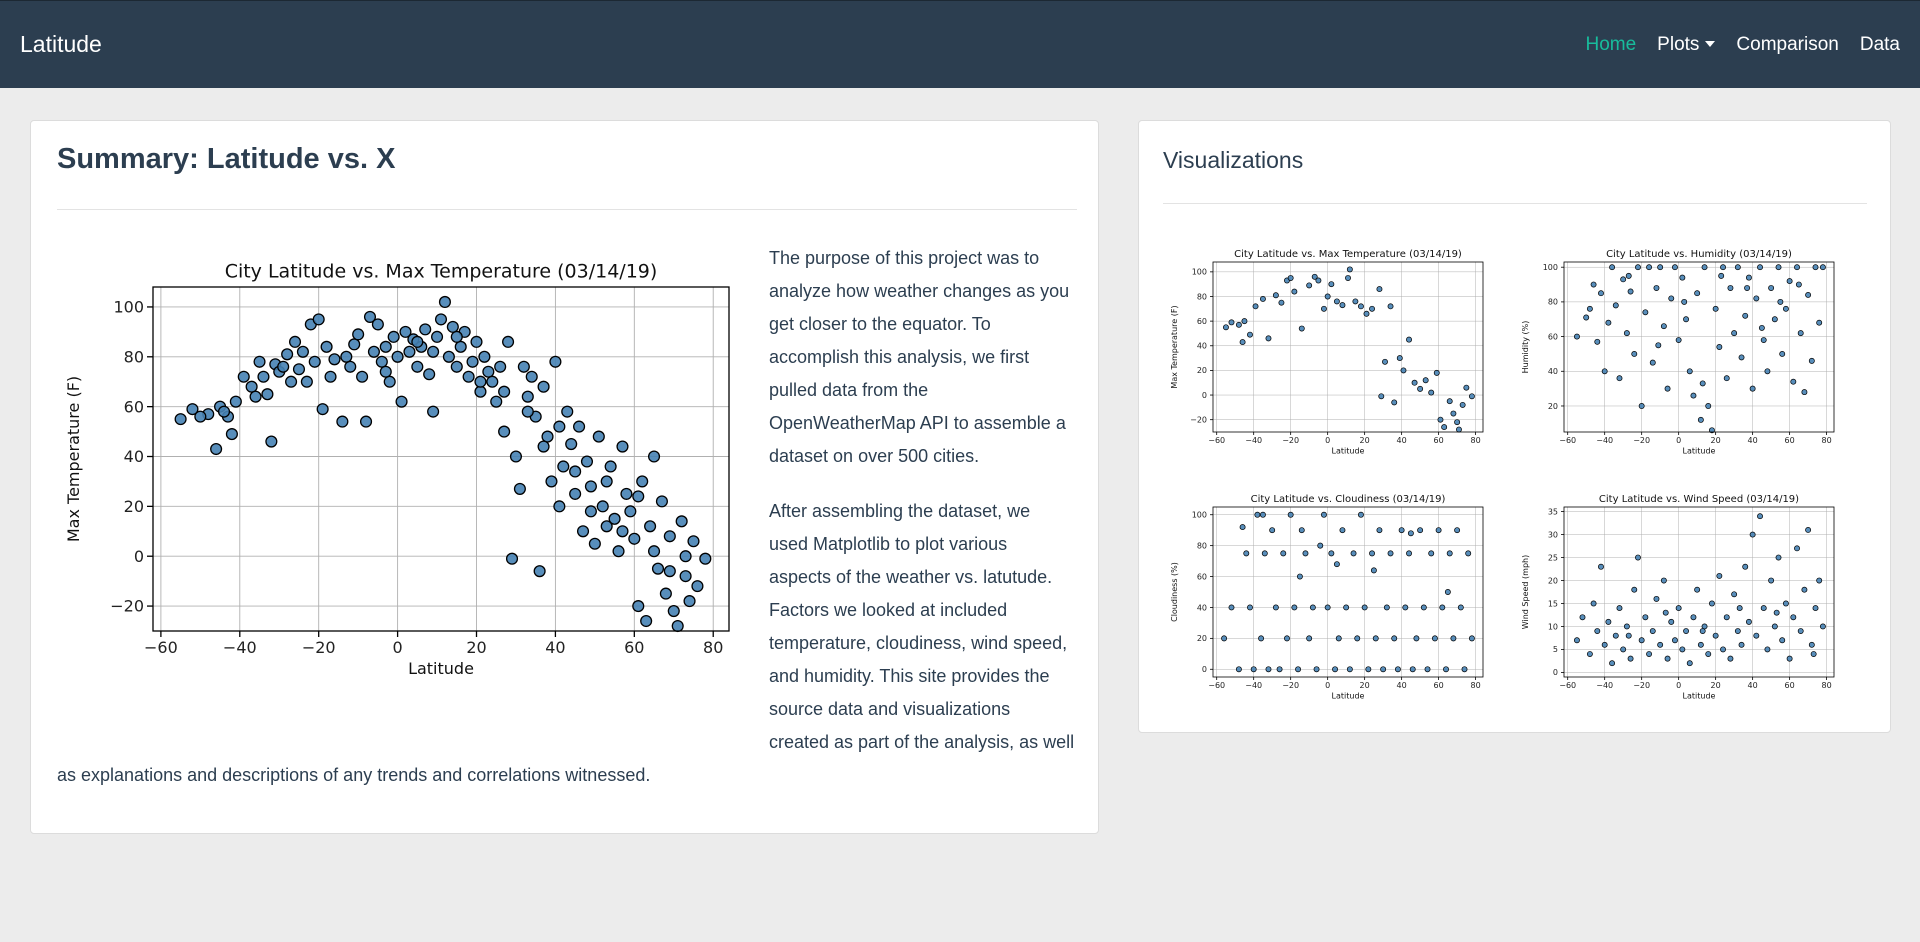 The image size is (1920, 942). What do you see at coordinates (134, 356) in the screenshot?
I see `y-tick-label: 80` at bounding box center [134, 356].